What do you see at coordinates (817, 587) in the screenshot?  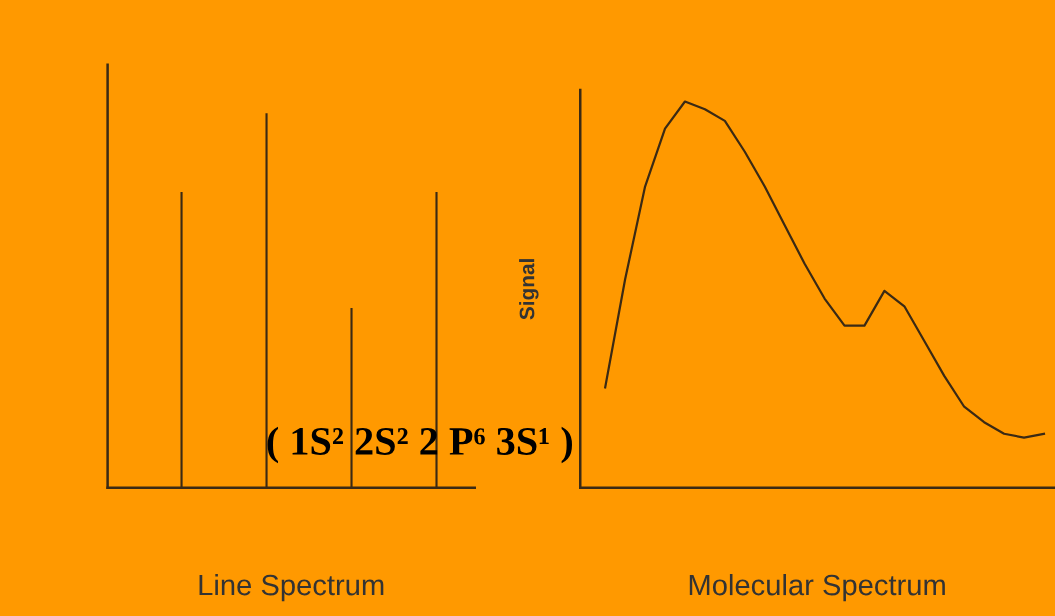 I see `x-axis-title: Molecular Spectrum` at bounding box center [817, 587].